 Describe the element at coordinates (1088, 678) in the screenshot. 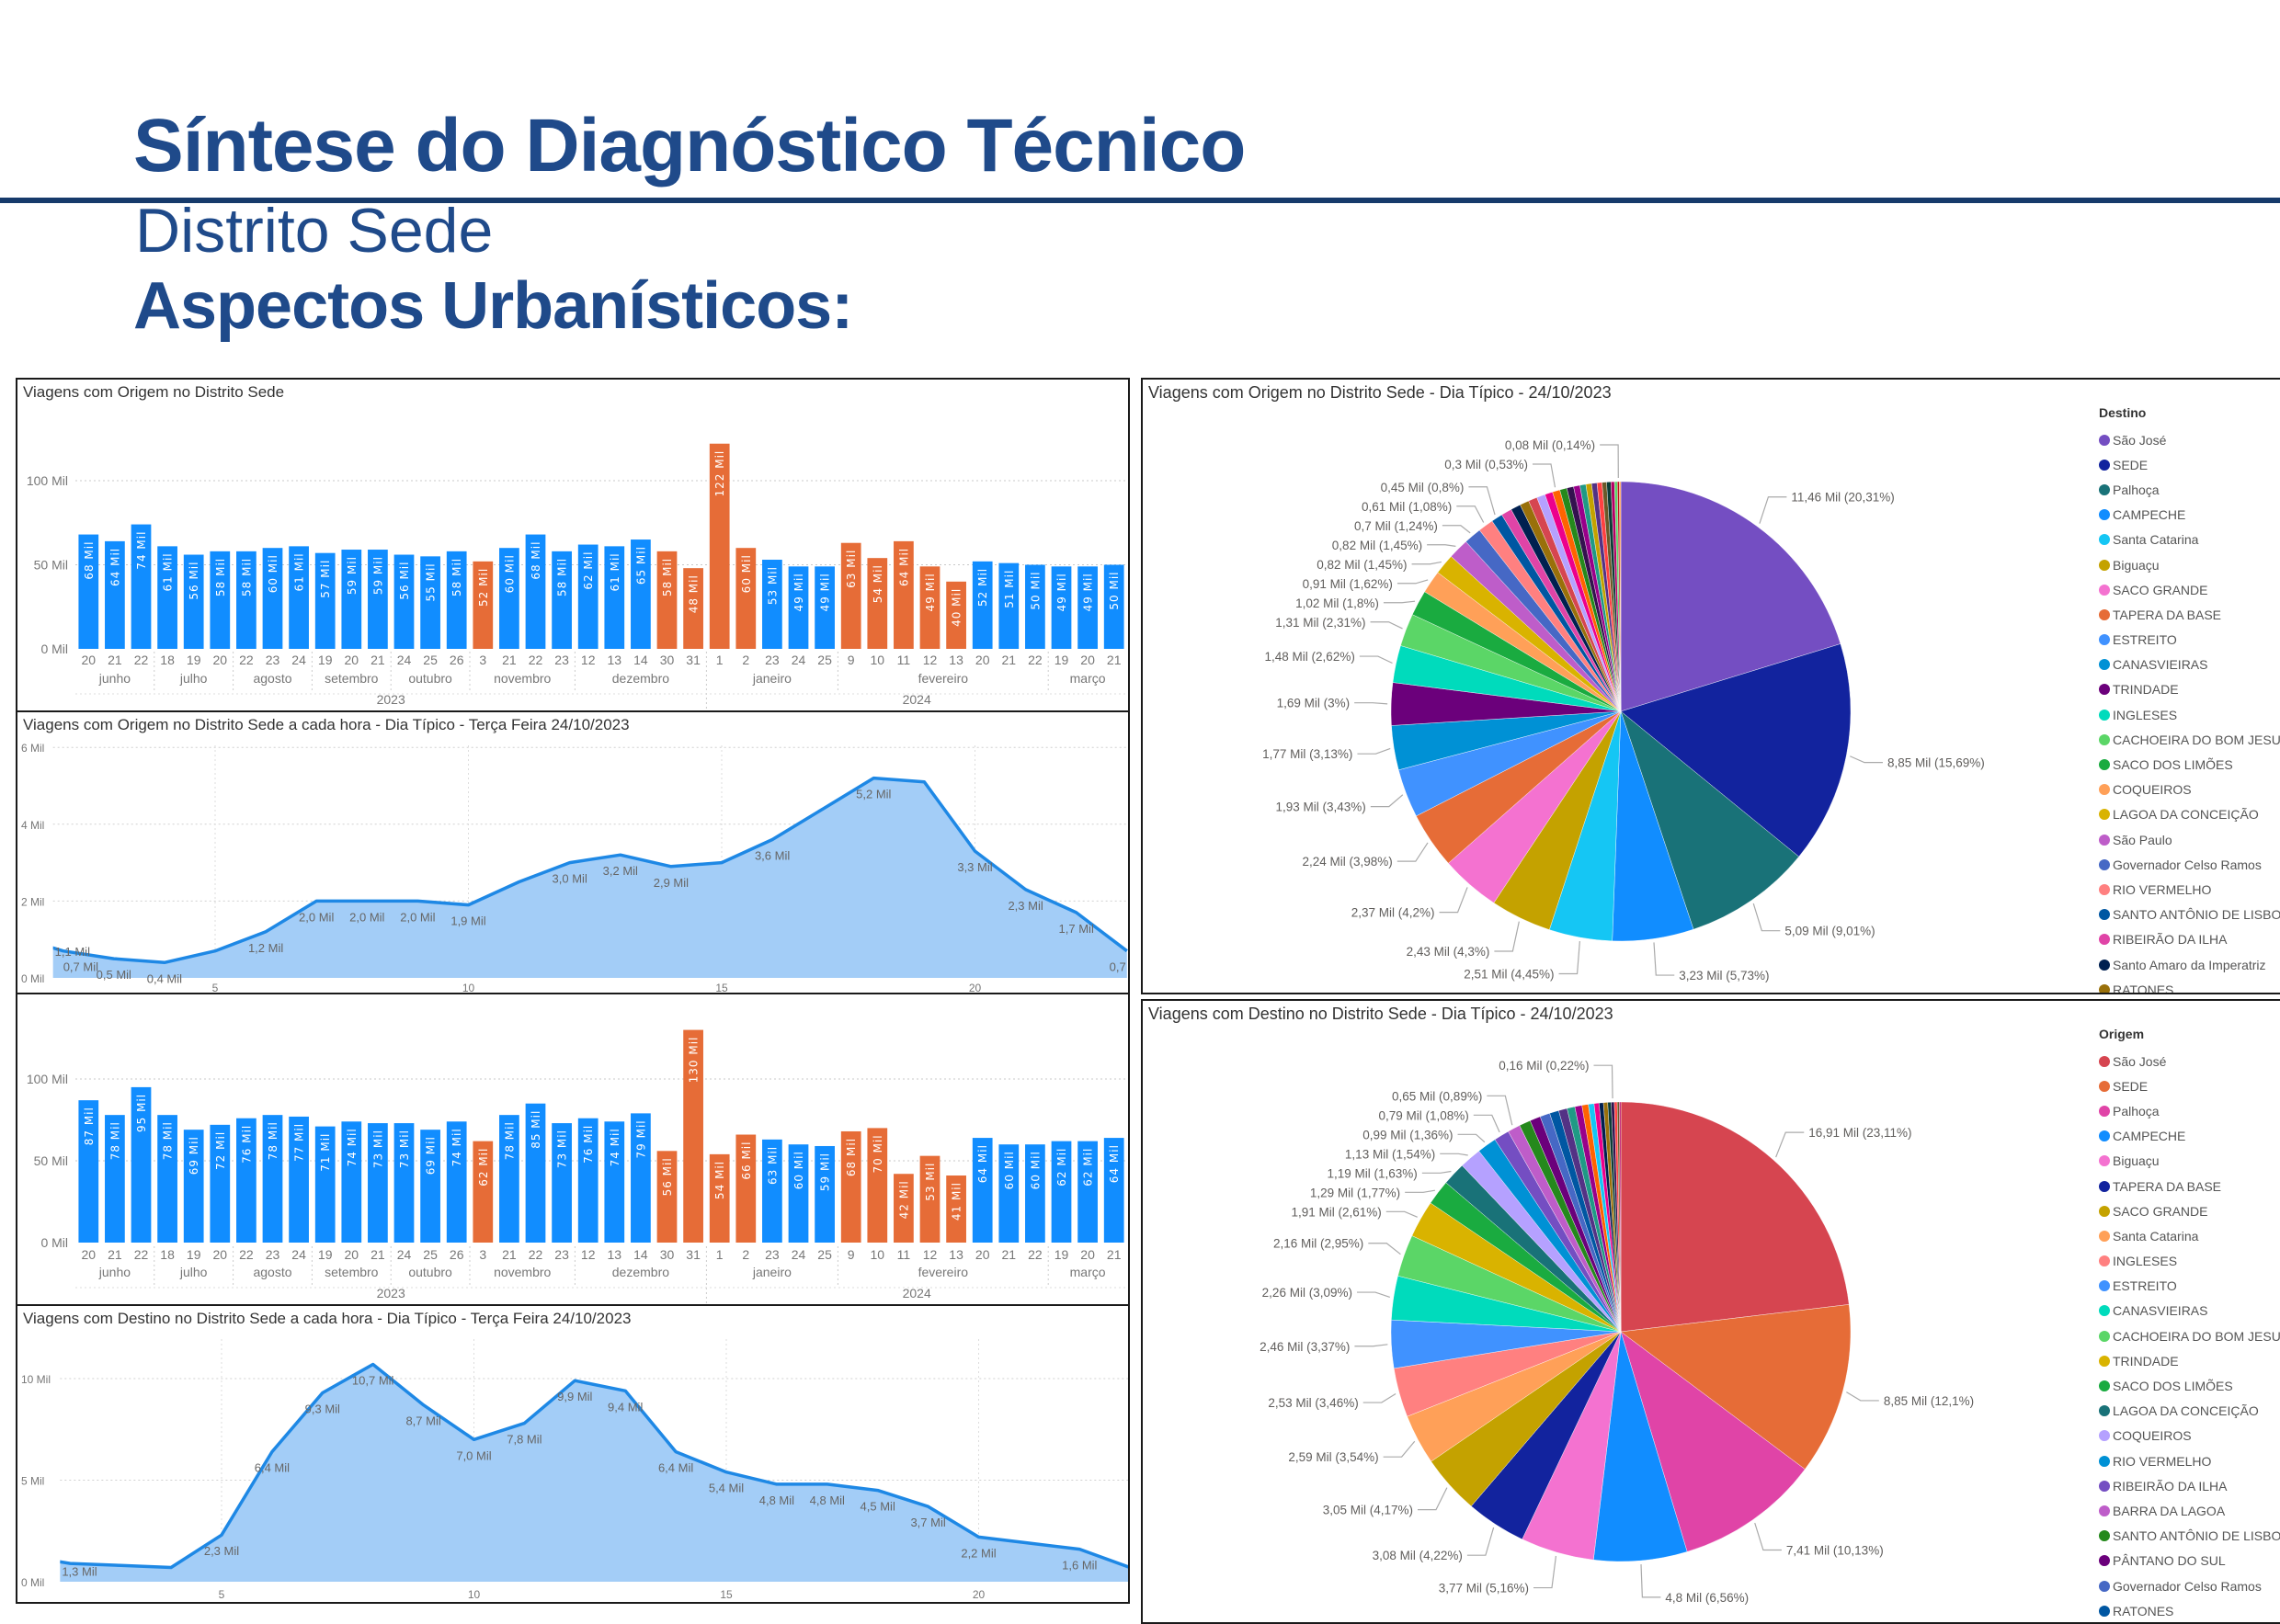

I see `x-month-label: março` at that location.